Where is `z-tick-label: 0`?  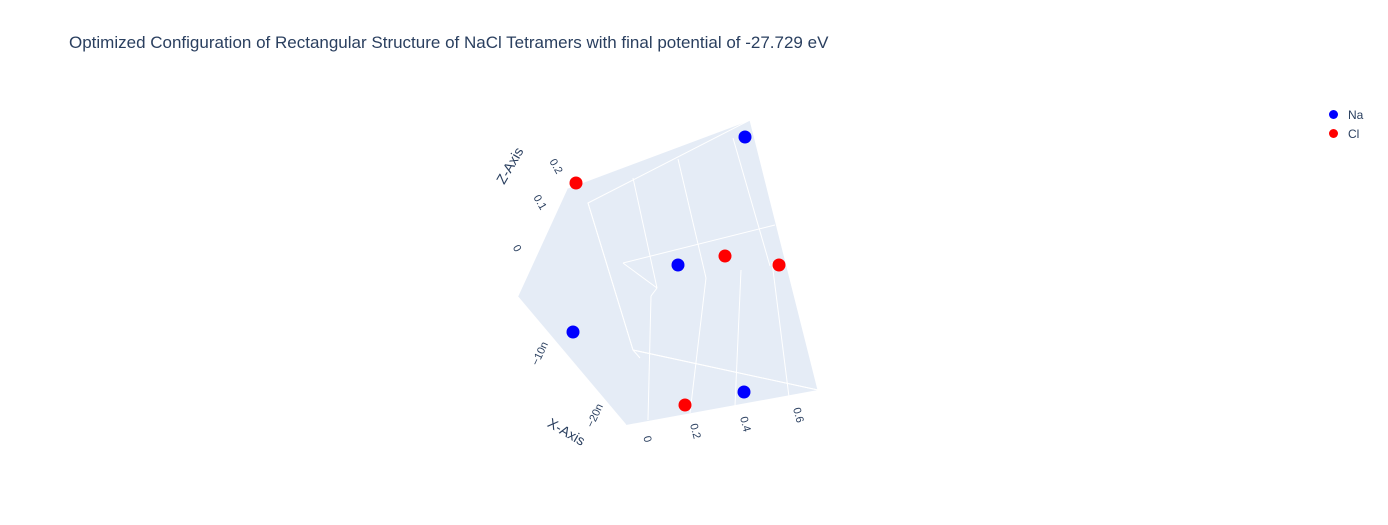 z-tick-label: 0 is located at coordinates (516, 248).